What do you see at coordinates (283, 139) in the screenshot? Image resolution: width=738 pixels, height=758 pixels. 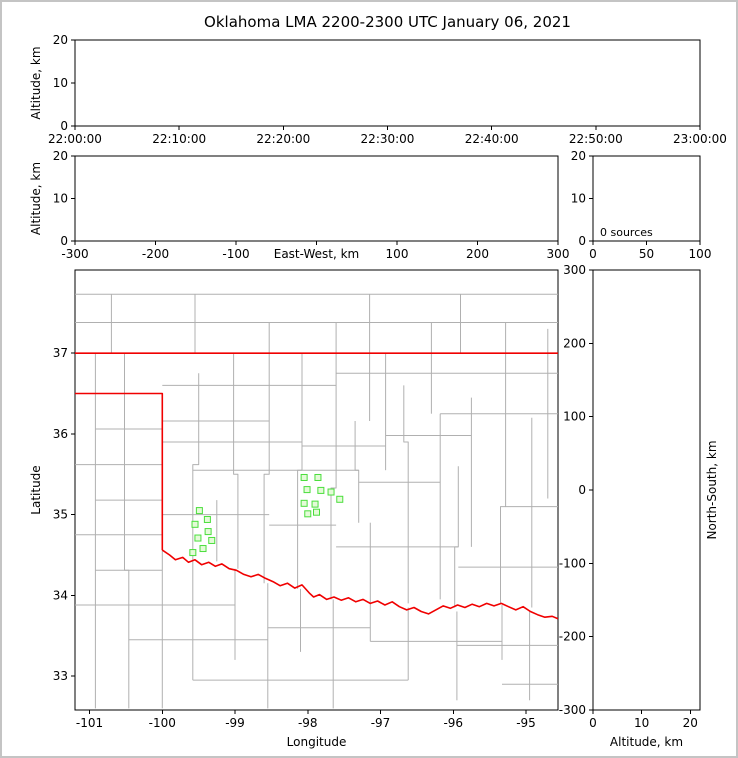 I see `svg-text: 22:20:00` at bounding box center [283, 139].